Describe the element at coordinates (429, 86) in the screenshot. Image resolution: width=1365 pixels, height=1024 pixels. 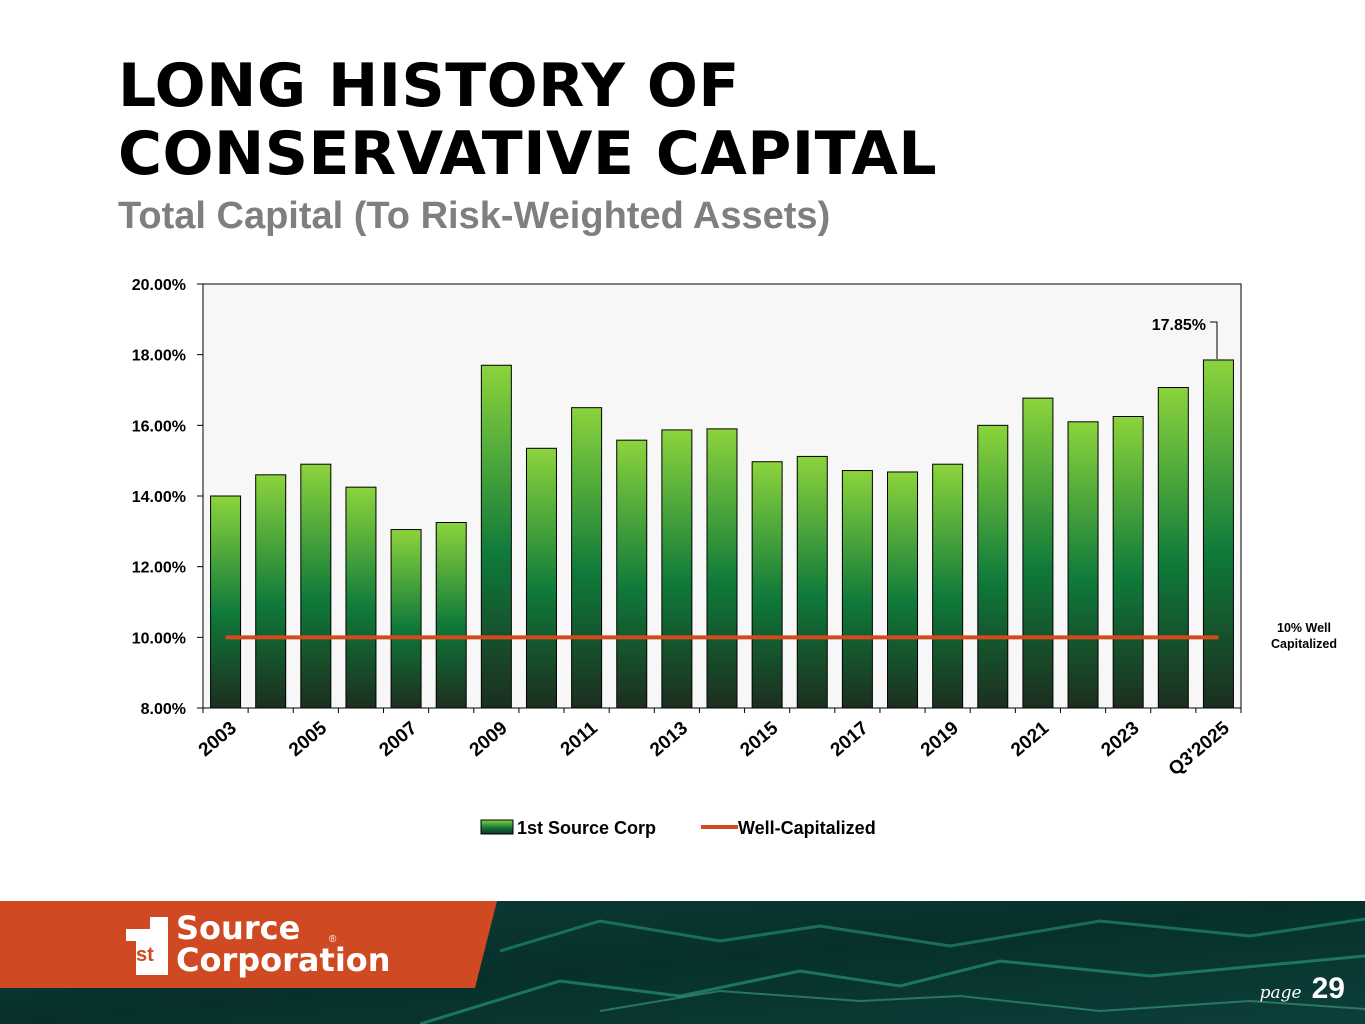
I see `title-line-1: LONG HISTORY OF` at that location.